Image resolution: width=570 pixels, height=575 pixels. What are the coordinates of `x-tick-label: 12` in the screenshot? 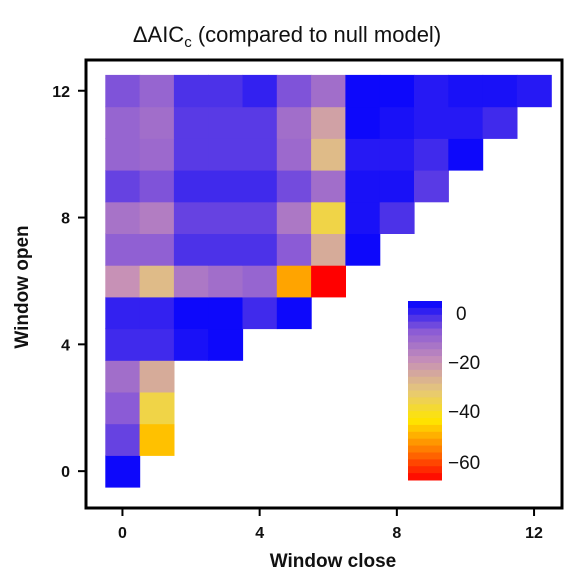 It's located at (534, 533).